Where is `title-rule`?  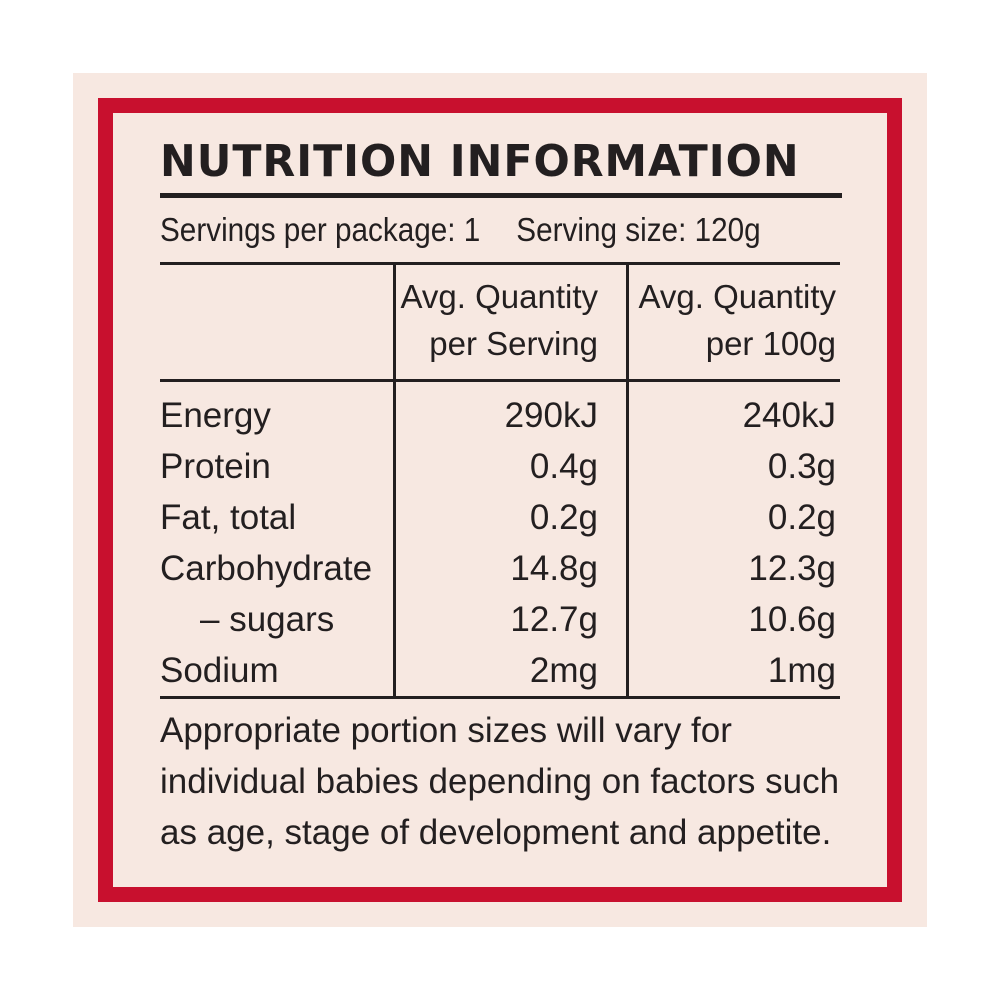
title-rule is located at coordinates (501, 195).